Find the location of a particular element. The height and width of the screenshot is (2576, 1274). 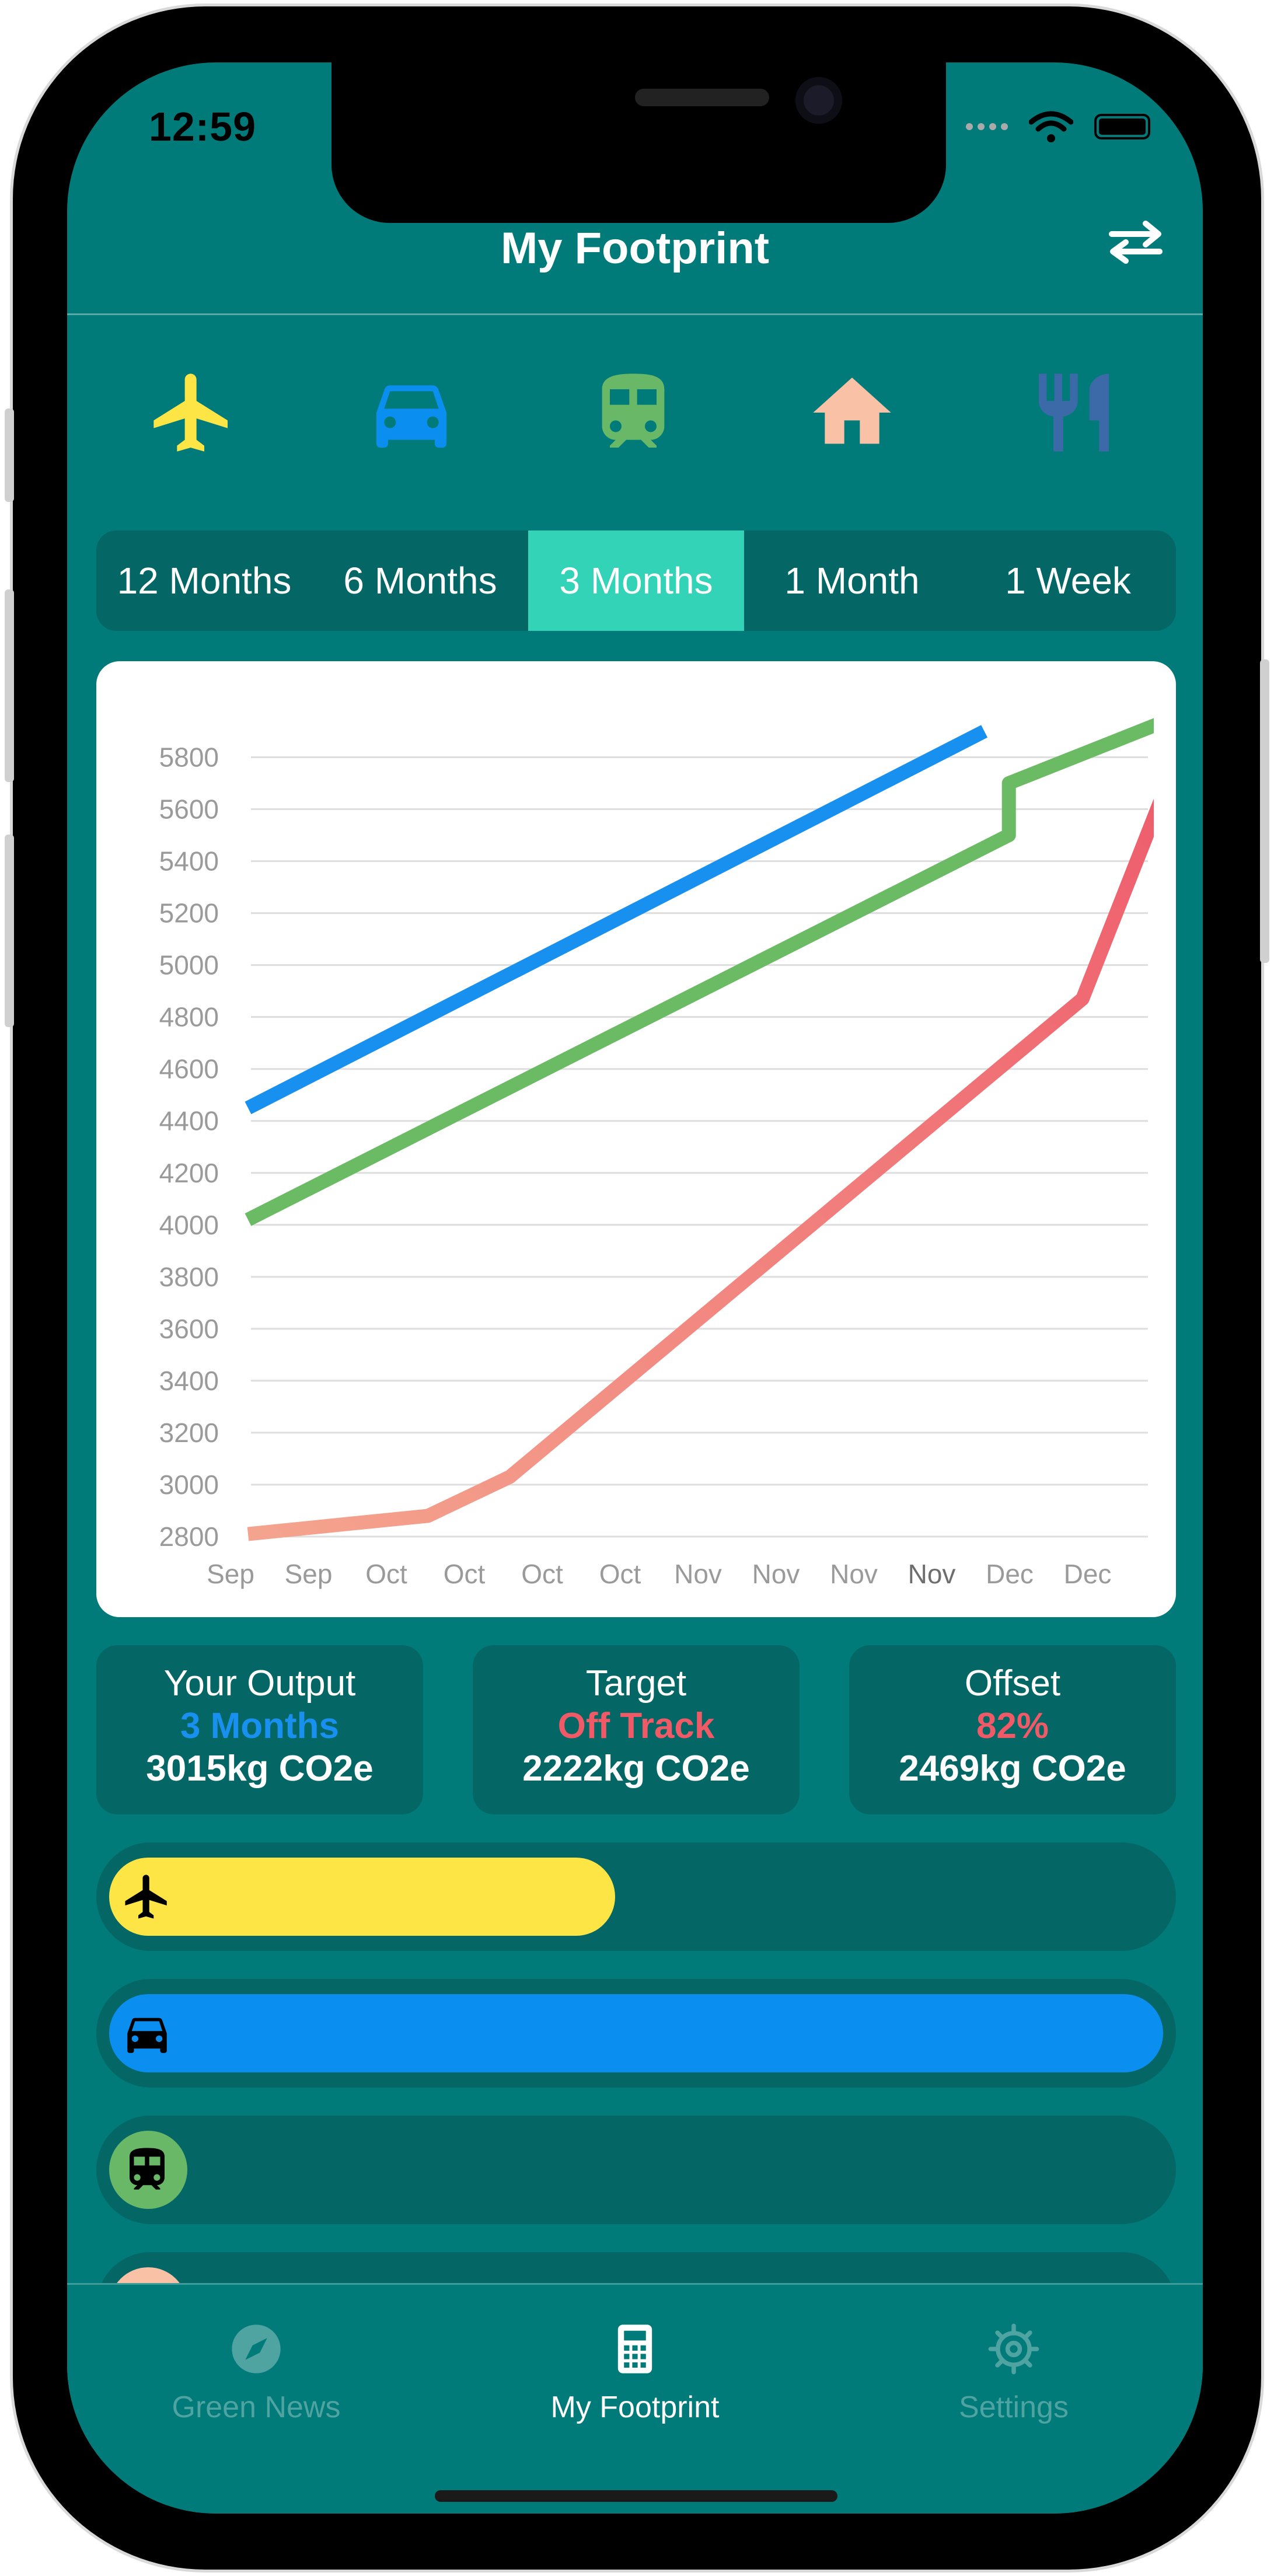

period-1-week: 1 Week is located at coordinates (1068, 581).